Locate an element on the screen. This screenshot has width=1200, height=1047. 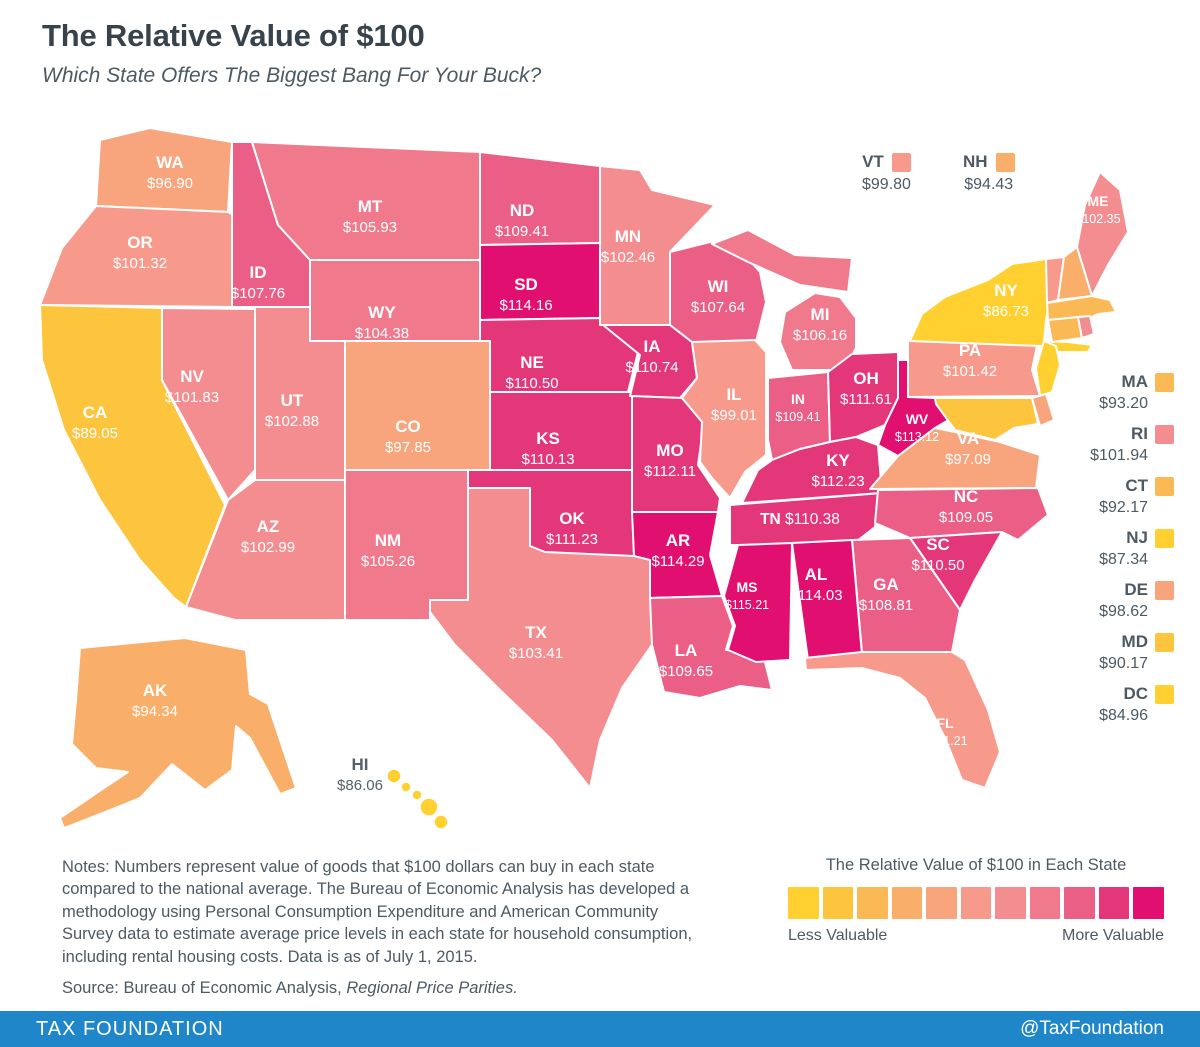
footer-twitter-handle: @TaxFoundation is located at coordinates (1092, 1028).